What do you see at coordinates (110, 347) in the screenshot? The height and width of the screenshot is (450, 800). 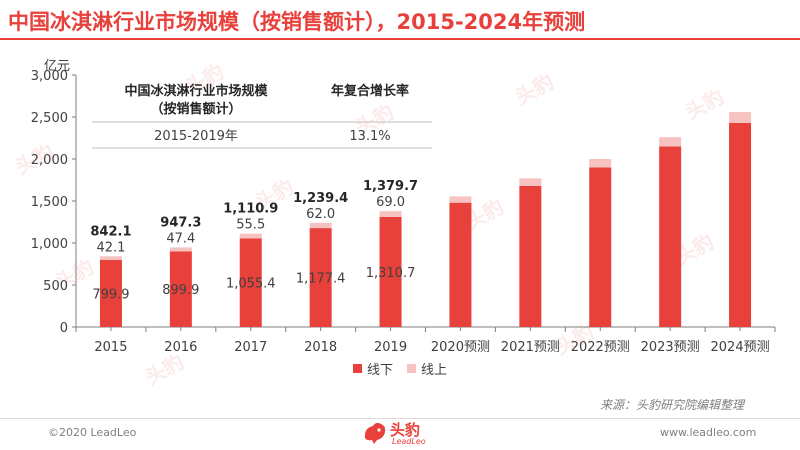 I see `x-tick-label: 2015` at bounding box center [110, 347].